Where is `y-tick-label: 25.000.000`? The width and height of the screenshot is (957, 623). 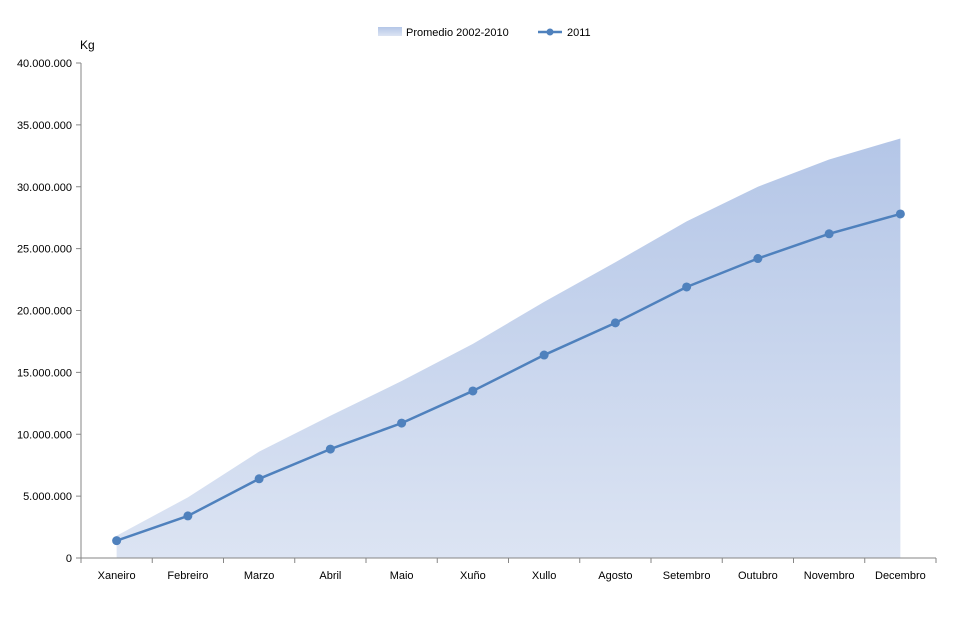
y-tick-label: 25.000.000 is located at coordinates (44, 250).